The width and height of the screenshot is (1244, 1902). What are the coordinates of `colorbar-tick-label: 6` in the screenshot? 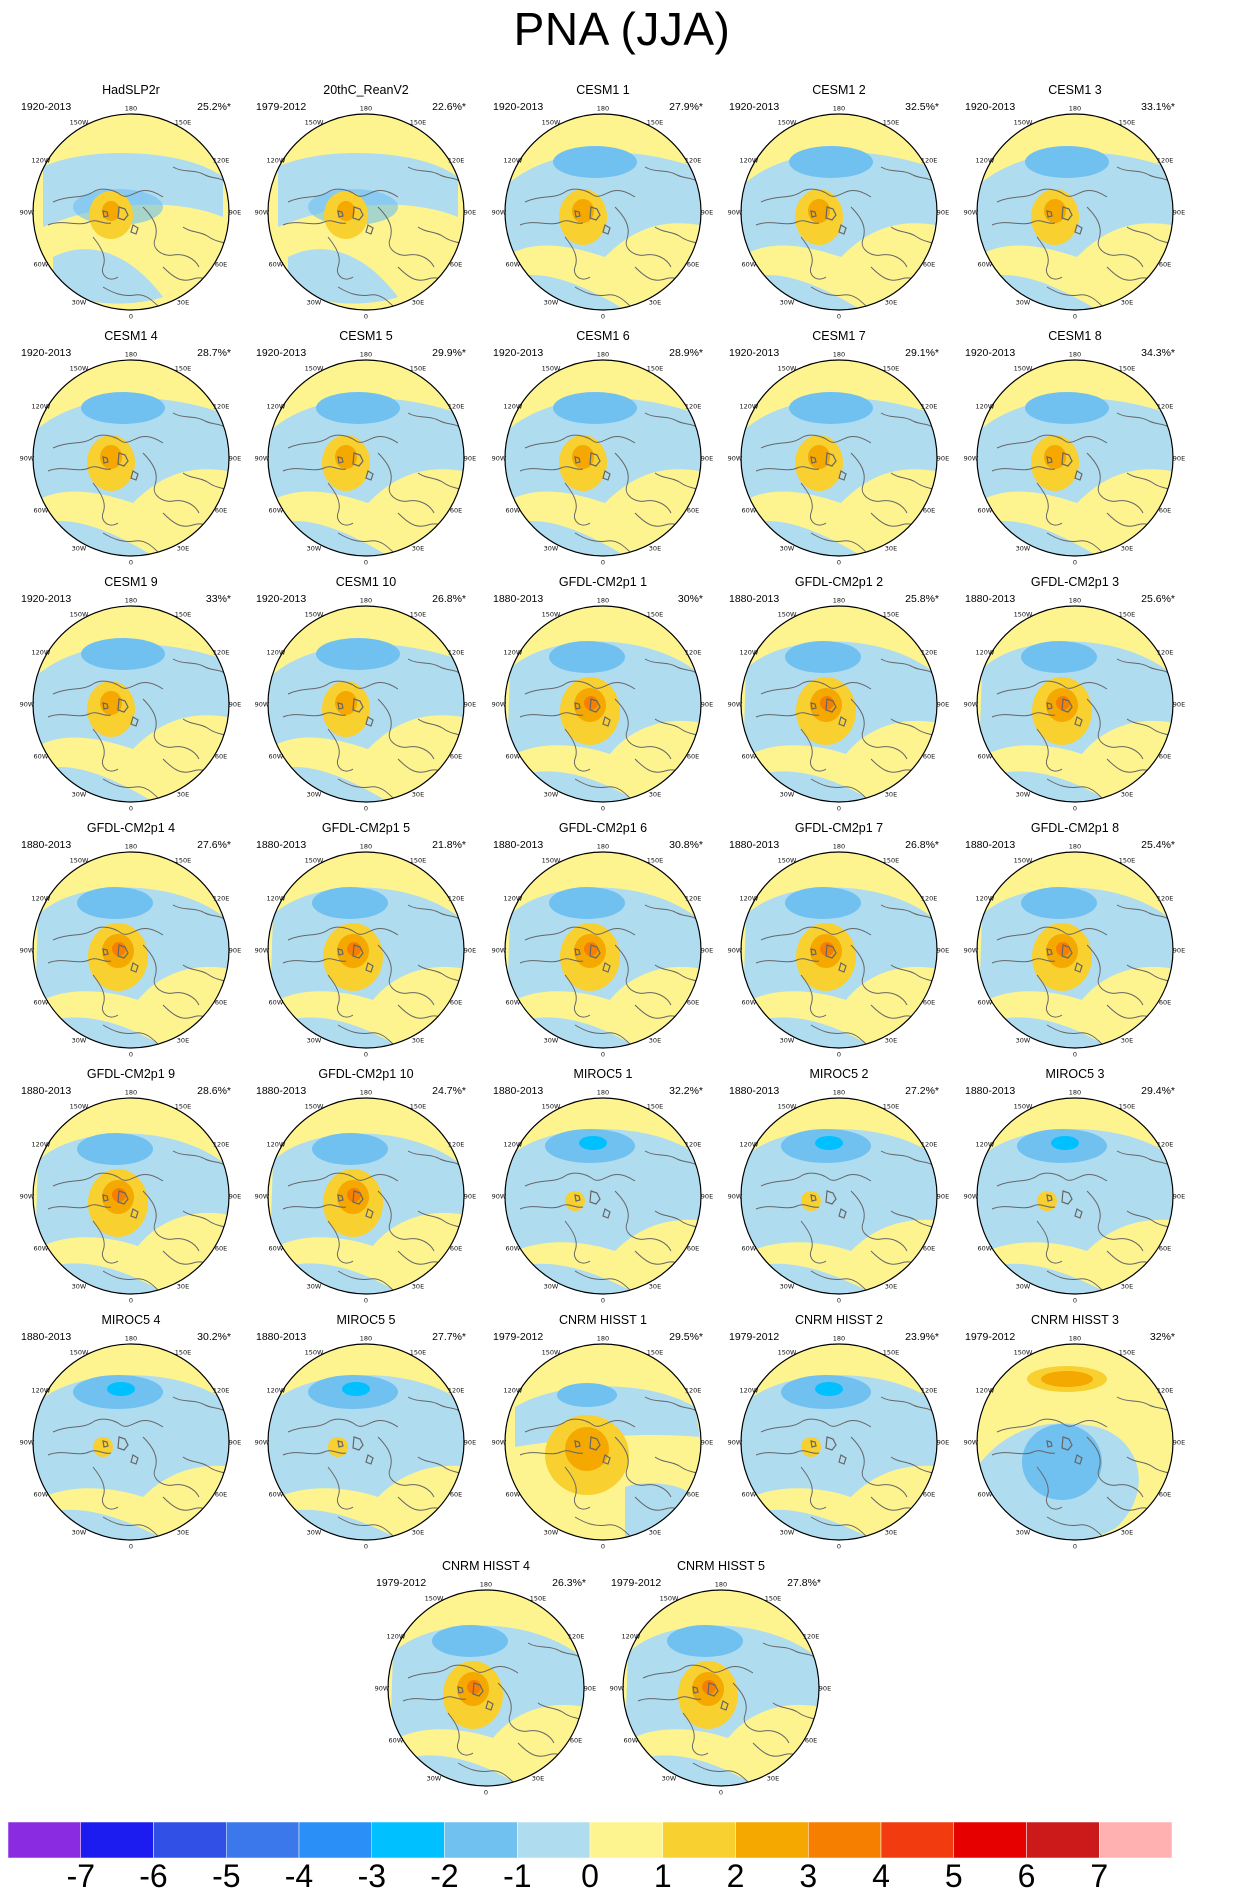 It's located at (1026, 1876).